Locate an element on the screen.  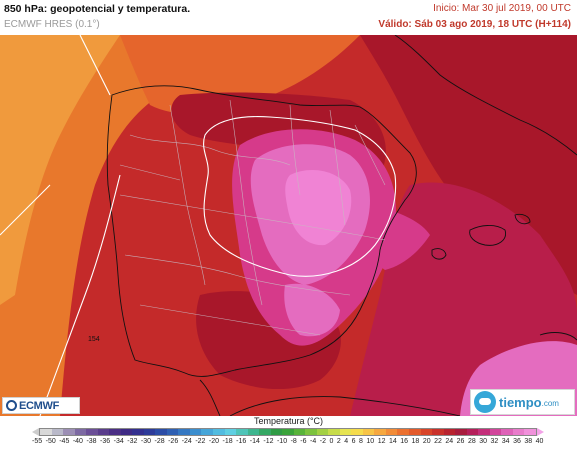
legend-tick: -12 is located at coordinates (268, 441).